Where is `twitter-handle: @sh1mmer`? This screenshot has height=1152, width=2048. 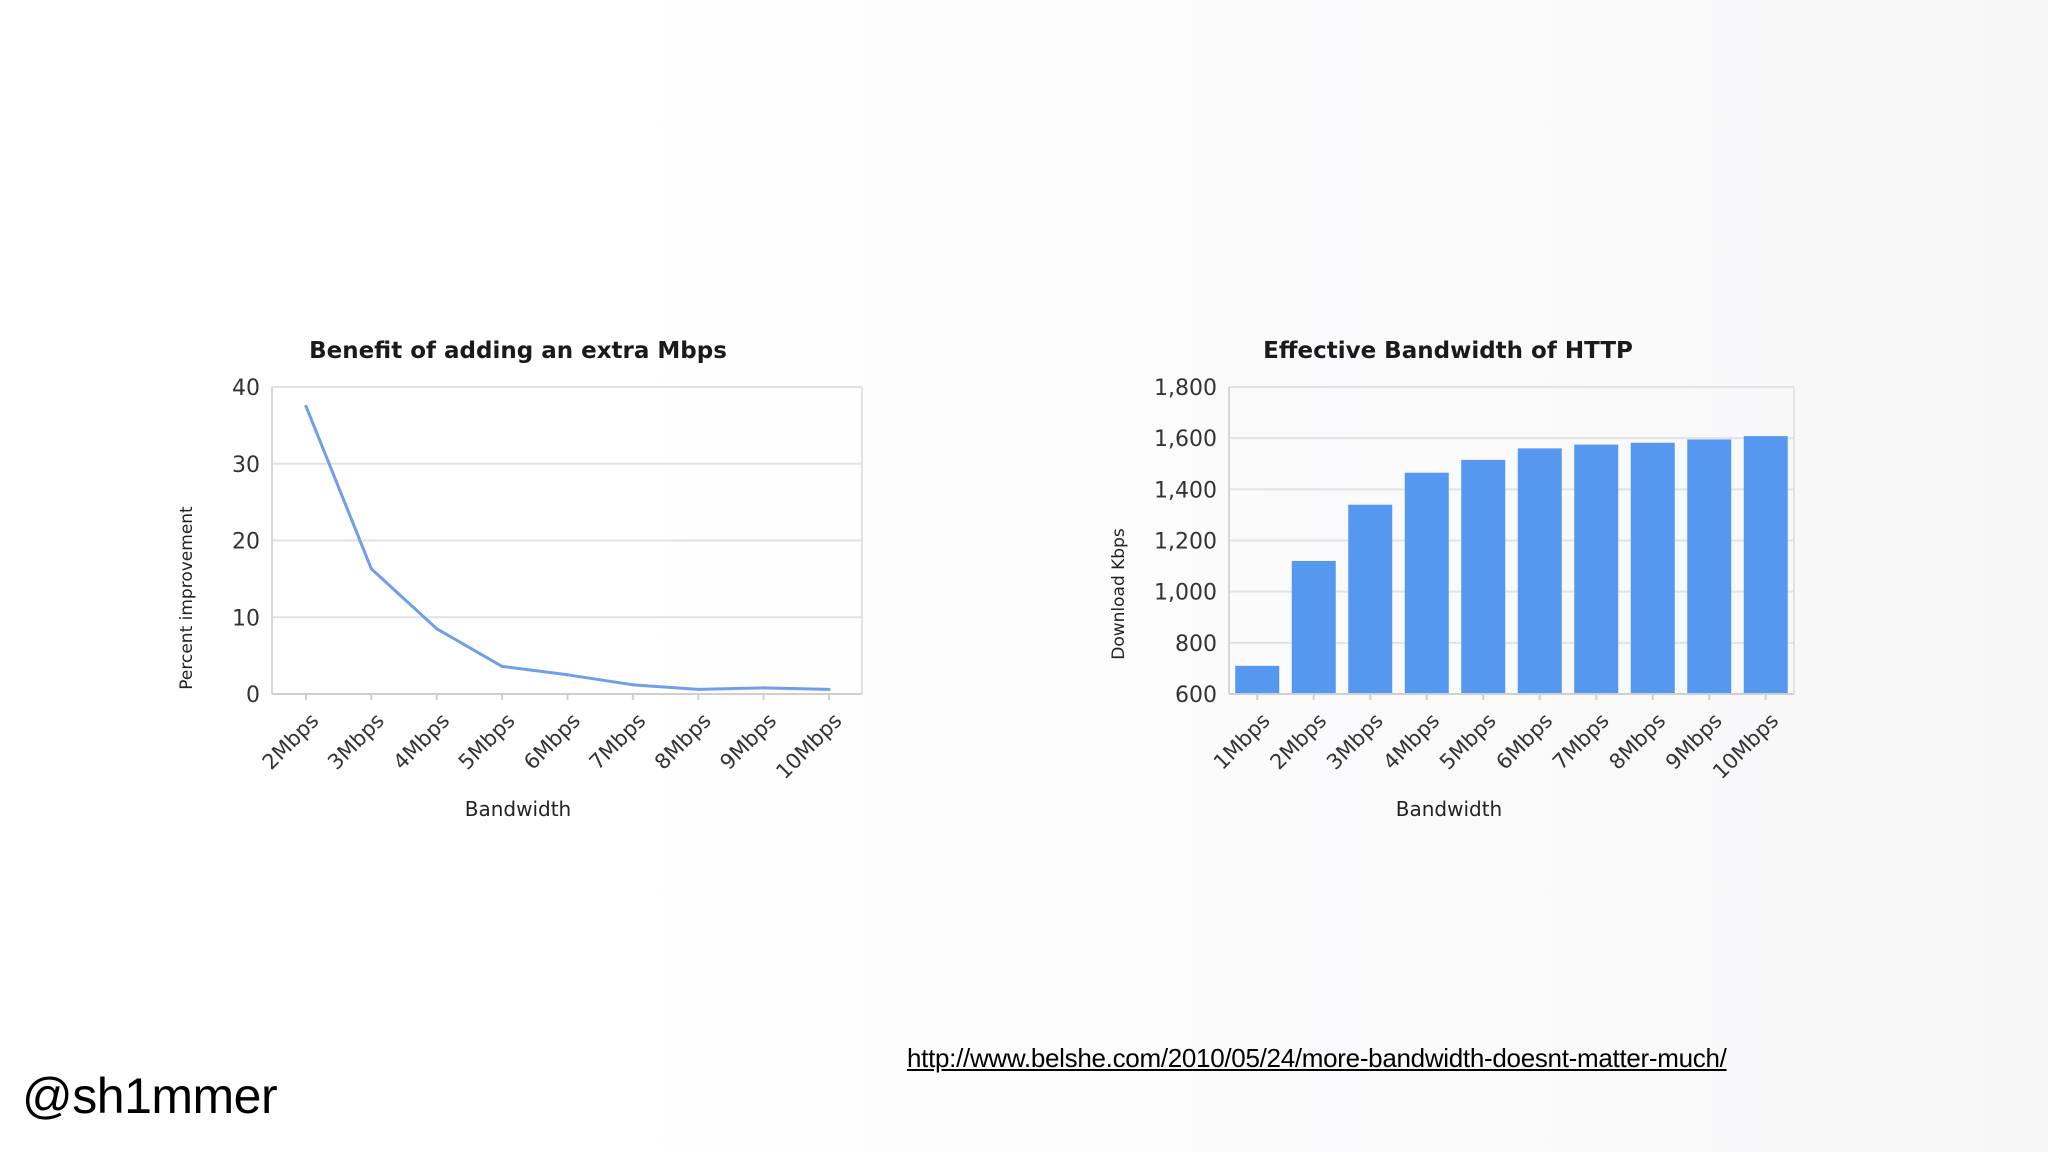 twitter-handle: @sh1mmer is located at coordinates (150, 1096).